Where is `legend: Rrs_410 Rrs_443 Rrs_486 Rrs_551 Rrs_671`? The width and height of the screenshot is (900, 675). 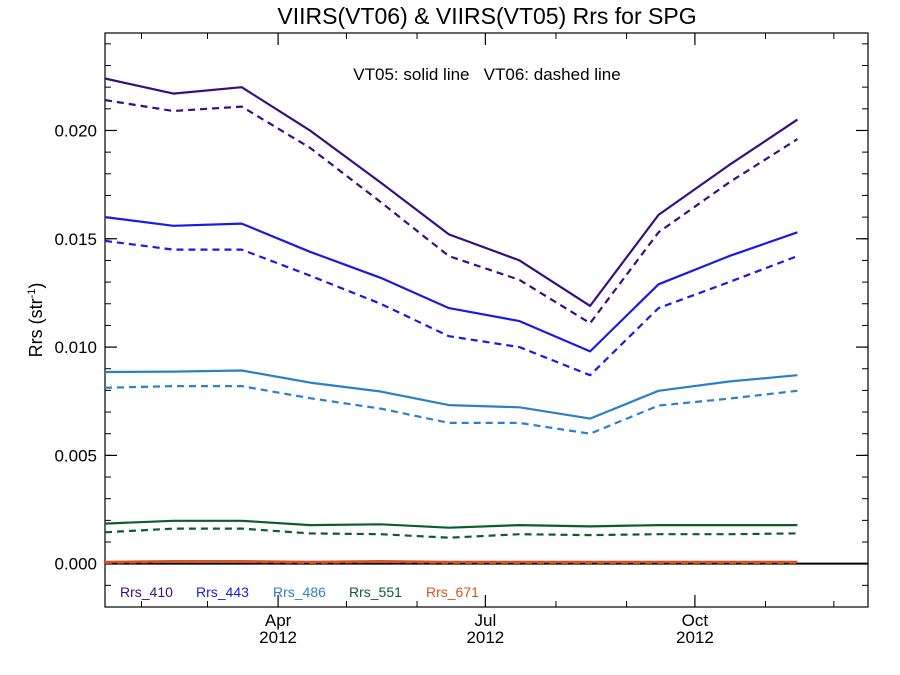
legend: Rrs_410 Rrs_443 Rrs_486 Rrs_551 Rrs_671 is located at coordinates (299, 592).